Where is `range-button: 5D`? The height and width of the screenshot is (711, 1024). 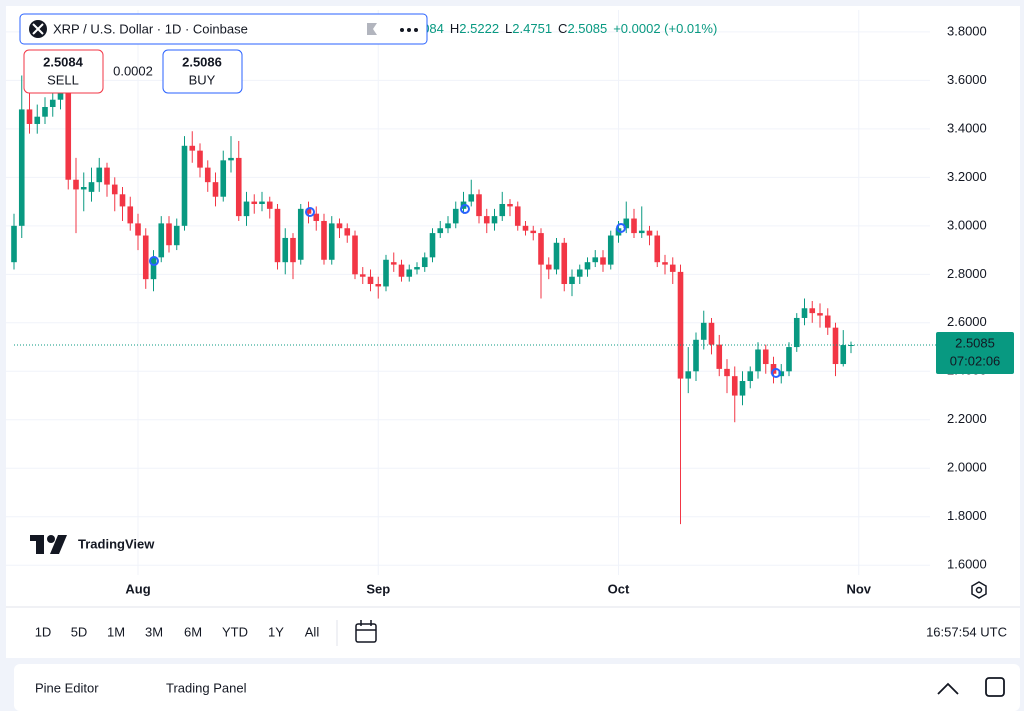 range-button: 5D is located at coordinates (79, 631).